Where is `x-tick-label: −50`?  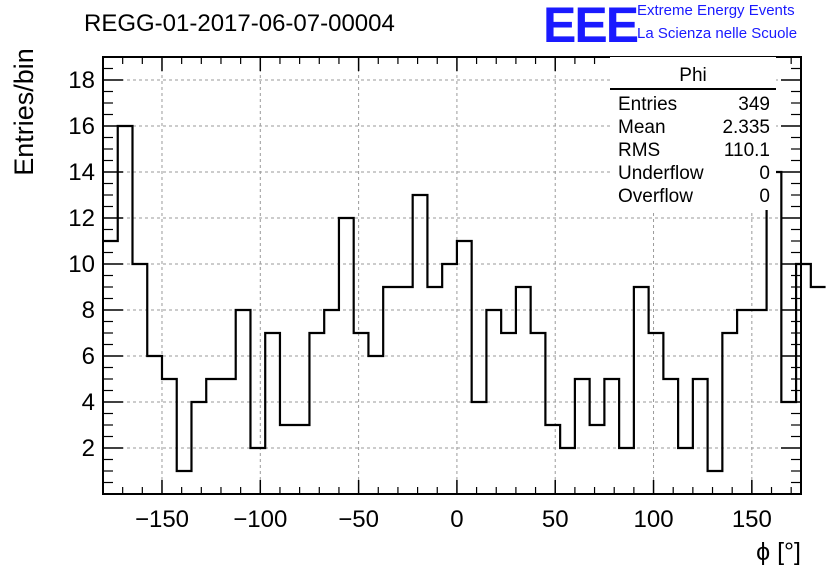 x-tick-label: −50 is located at coordinates (358, 519).